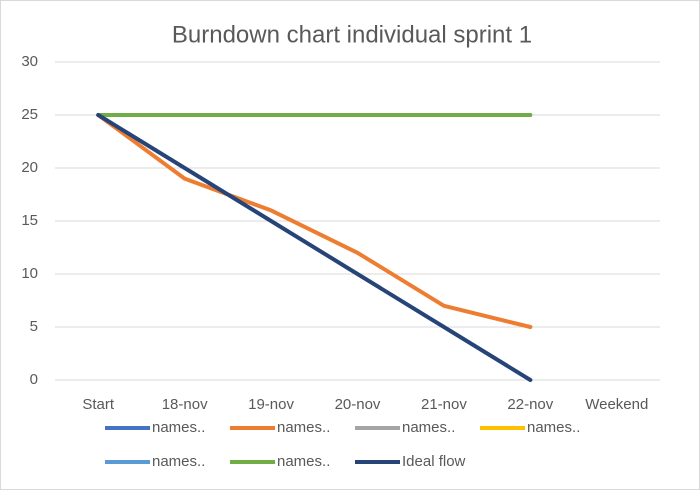 This screenshot has height=490, width=700. I want to click on x-tick-label: Weekend, so click(616, 404).